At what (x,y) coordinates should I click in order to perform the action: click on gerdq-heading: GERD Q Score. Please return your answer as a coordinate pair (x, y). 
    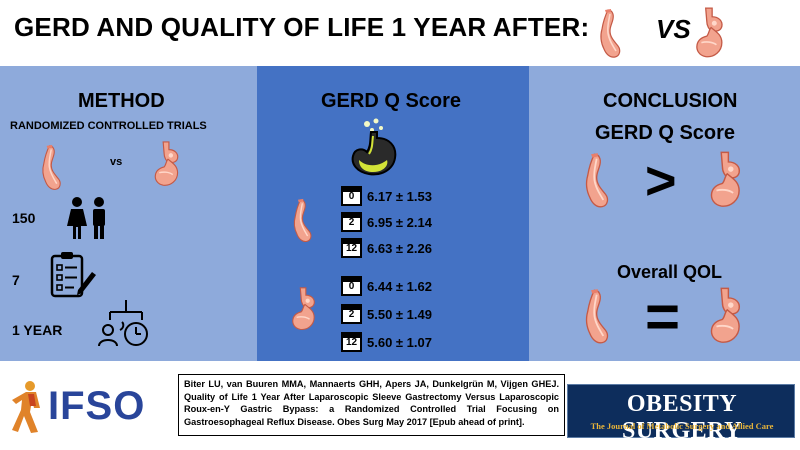
    Looking at the image, I should click on (391, 101).